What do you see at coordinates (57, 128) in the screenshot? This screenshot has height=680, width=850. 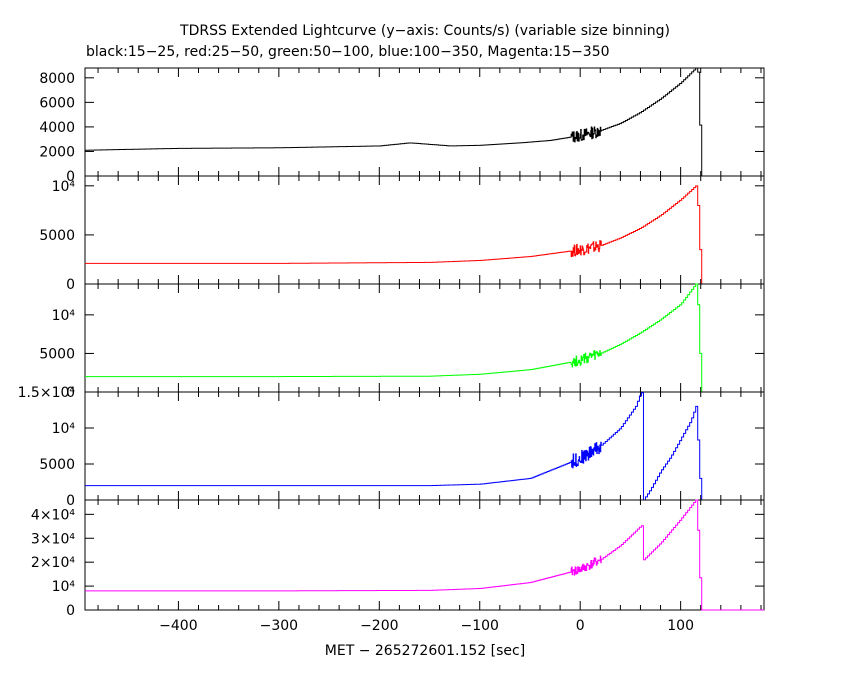 I see `y-tick-label: 4000` at bounding box center [57, 128].